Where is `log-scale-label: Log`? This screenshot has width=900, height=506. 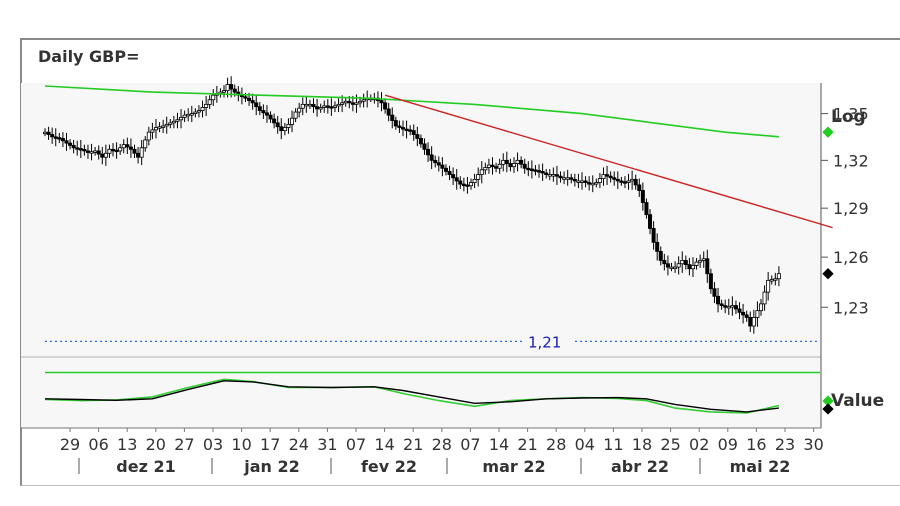 log-scale-label: Log is located at coordinates (848, 117).